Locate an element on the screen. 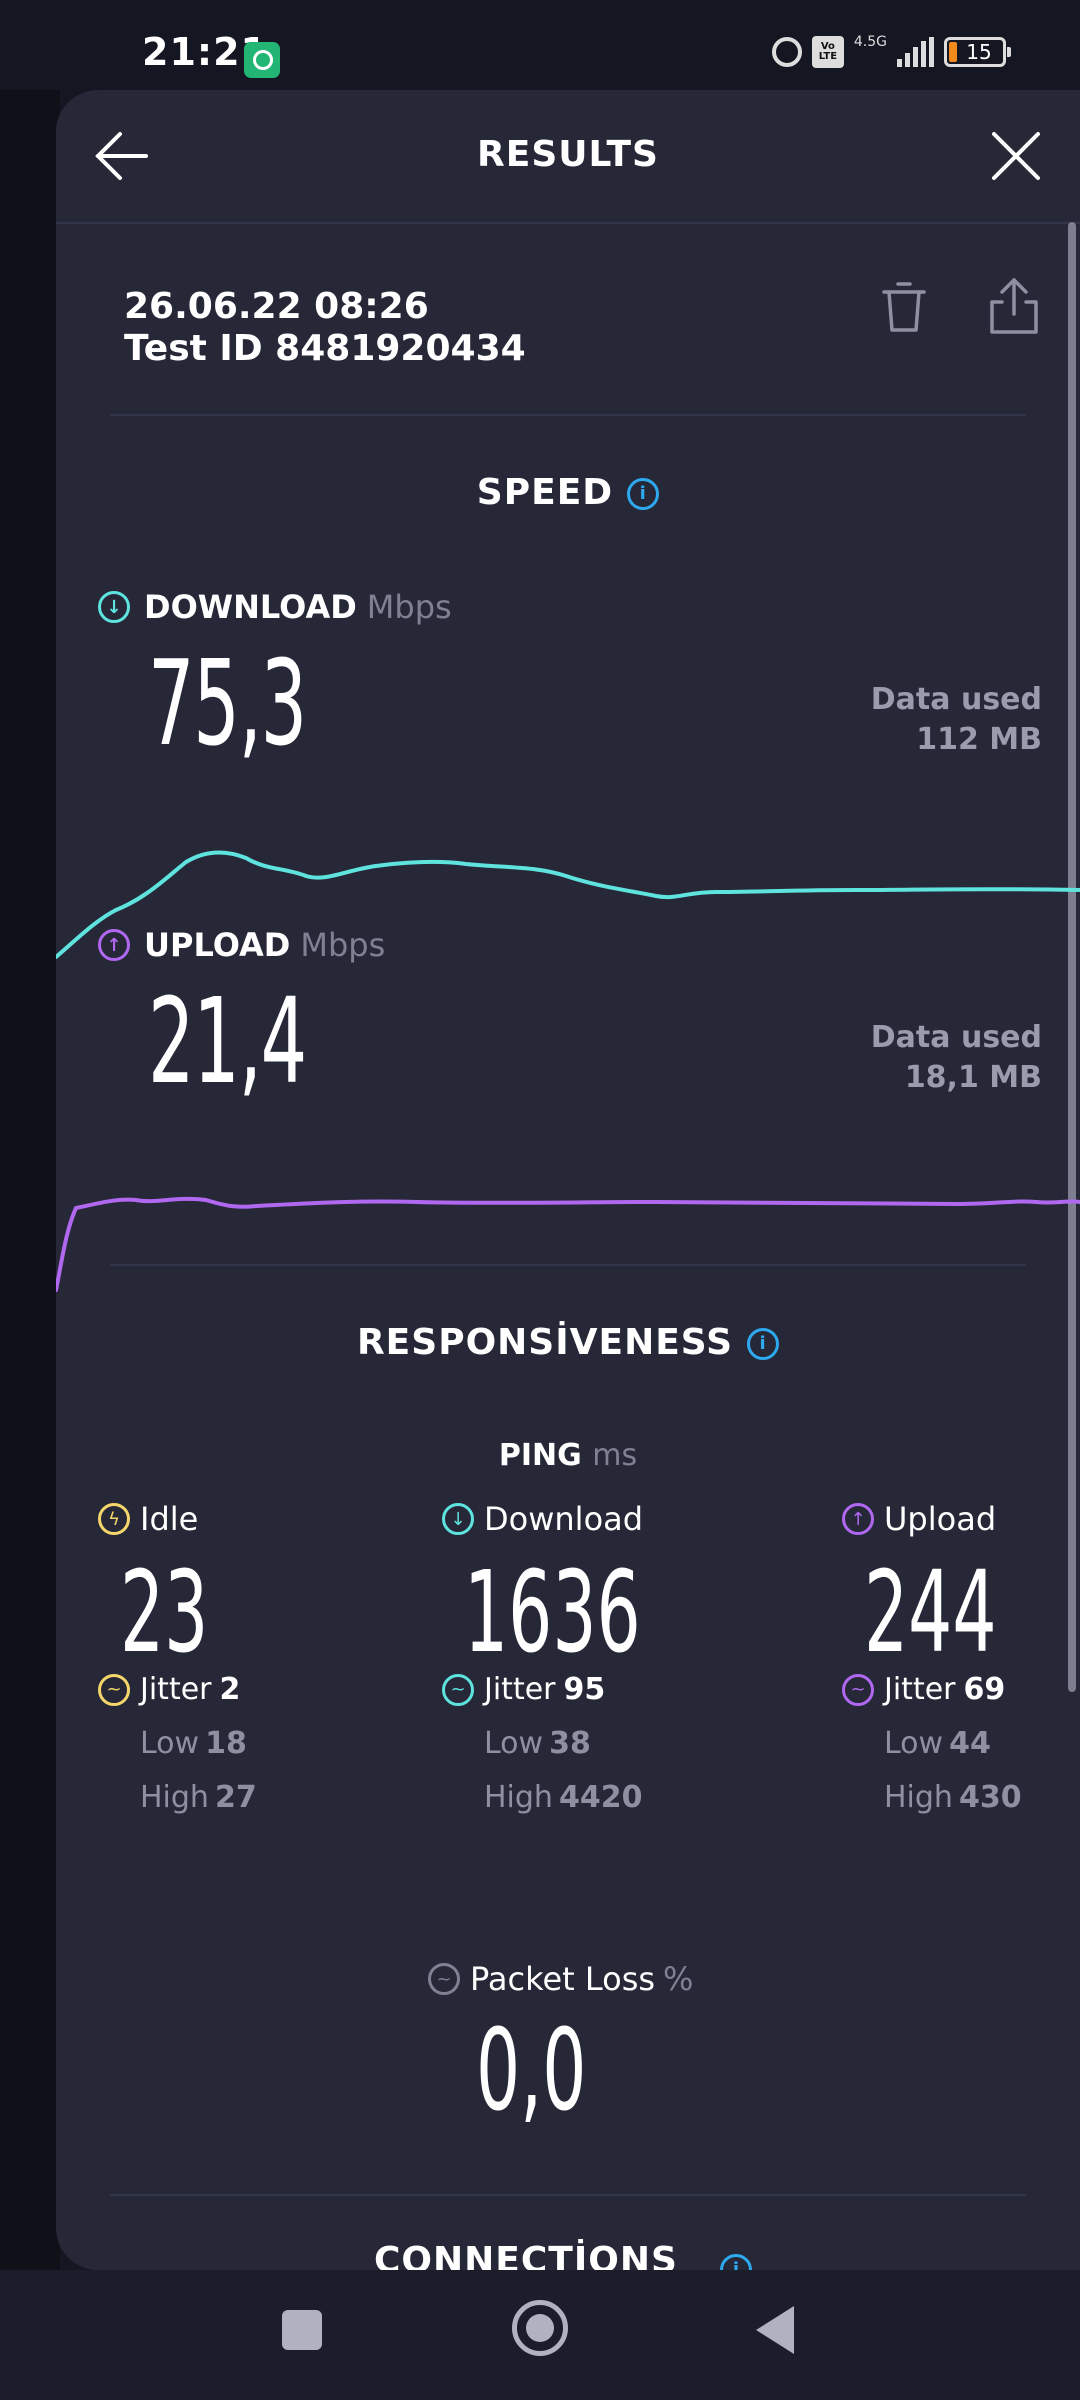  test-meta: 26.06.22 08:26 Test ID 8481920434 is located at coordinates (325, 328).